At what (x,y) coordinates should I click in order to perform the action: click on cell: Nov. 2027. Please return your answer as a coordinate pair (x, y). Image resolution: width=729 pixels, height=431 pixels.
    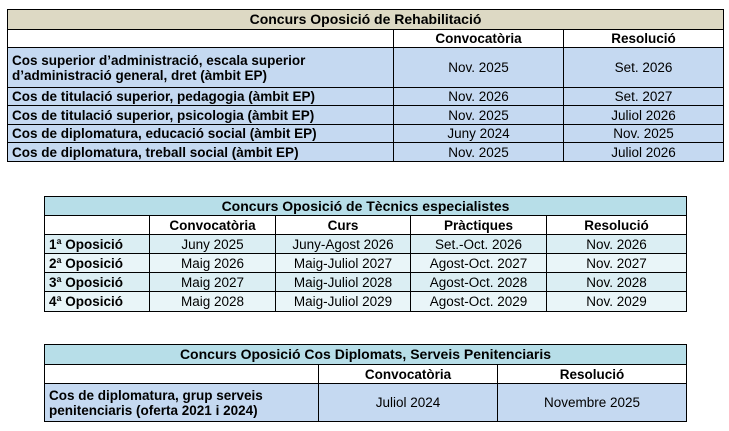
    Looking at the image, I should click on (616, 263).